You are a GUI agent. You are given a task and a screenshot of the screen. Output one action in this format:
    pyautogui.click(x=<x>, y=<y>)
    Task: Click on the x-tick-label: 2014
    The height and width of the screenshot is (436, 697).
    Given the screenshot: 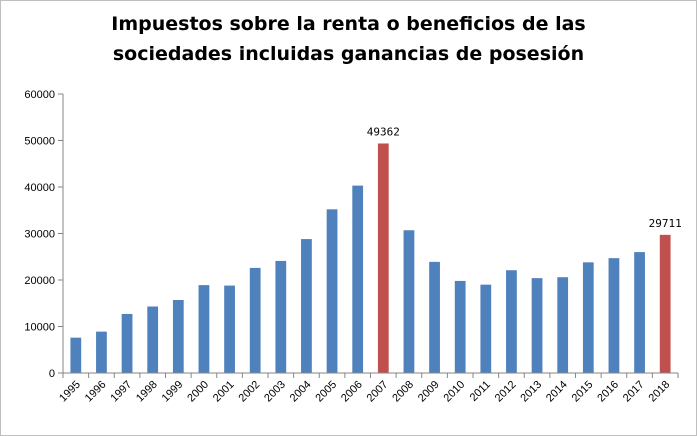 What is the action you would take?
    pyautogui.click(x=557, y=392)
    